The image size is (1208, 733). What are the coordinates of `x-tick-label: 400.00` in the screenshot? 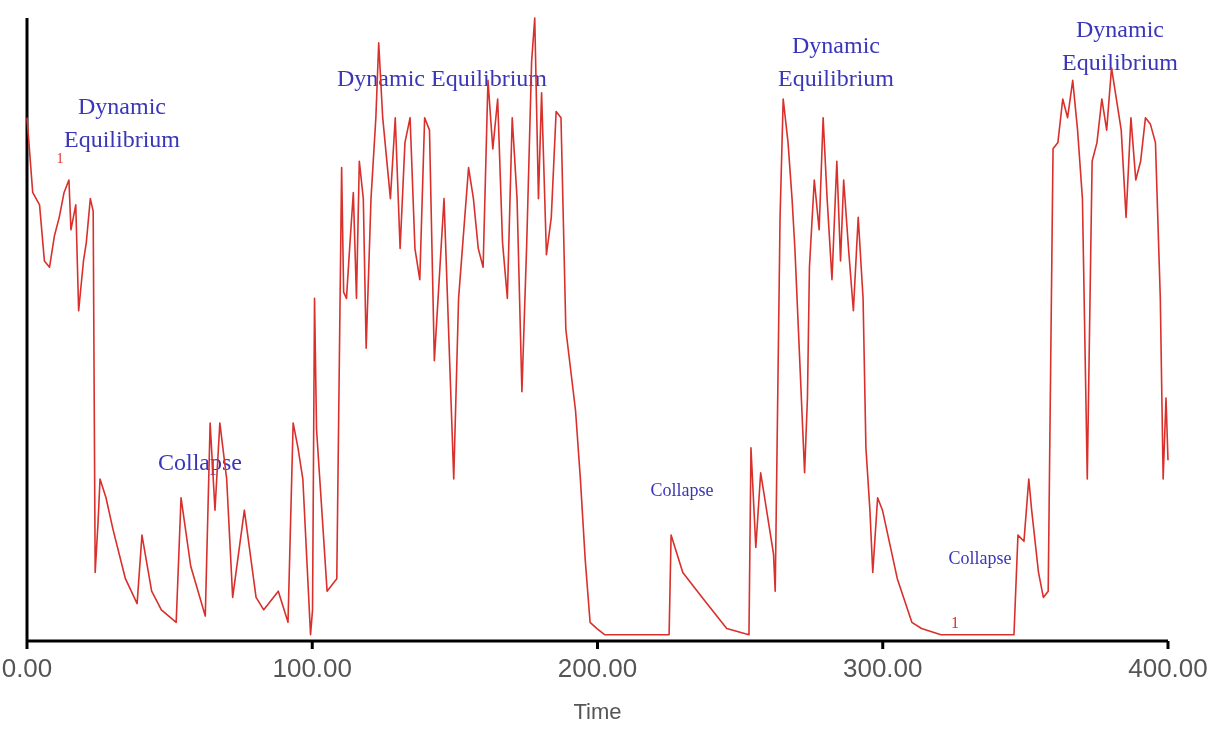 It's located at (1168, 668).